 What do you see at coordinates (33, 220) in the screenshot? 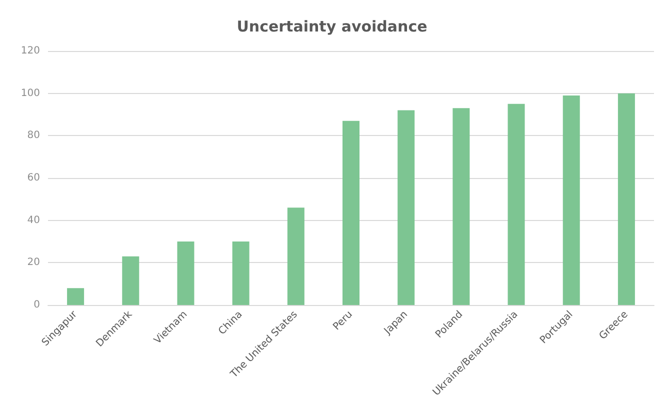
I see `y-tick-label: 40` at bounding box center [33, 220].